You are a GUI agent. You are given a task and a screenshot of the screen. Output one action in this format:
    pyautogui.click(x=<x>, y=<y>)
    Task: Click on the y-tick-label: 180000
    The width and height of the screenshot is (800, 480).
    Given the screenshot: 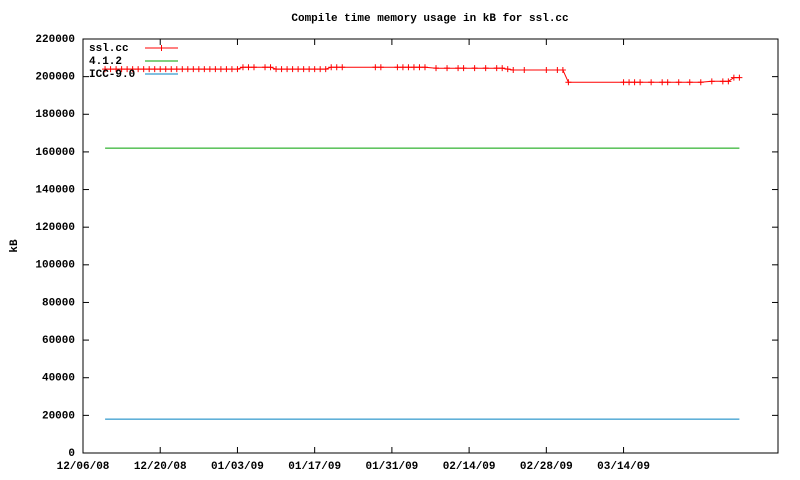 What is the action you would take?
    pyautogui.click(x=55, y=115)
    